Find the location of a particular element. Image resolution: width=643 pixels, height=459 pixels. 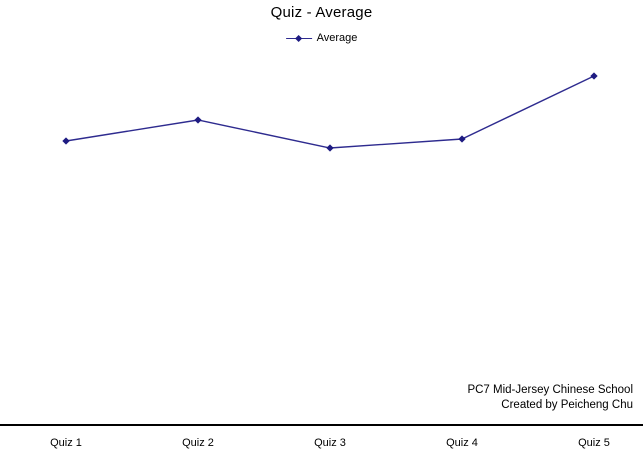

x-axis-label: Quiz 3 is located at coordinates (330, 443).